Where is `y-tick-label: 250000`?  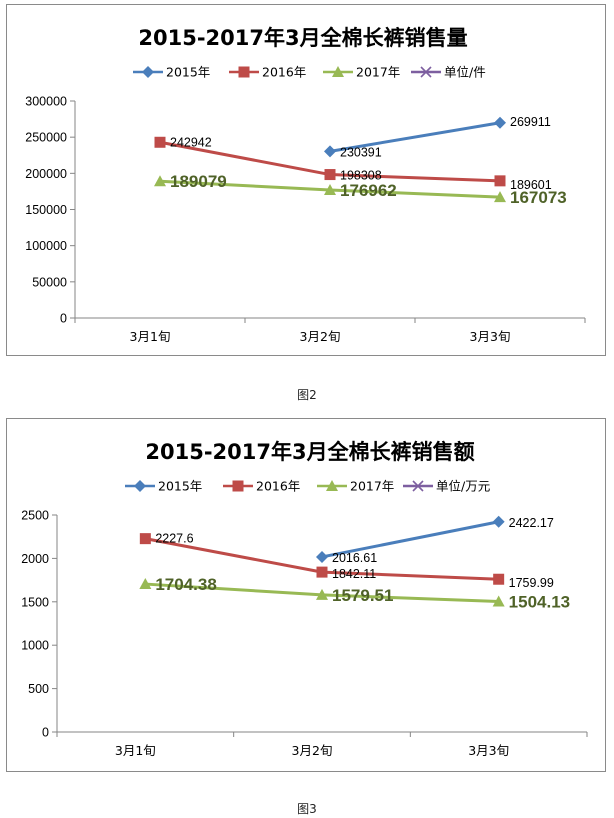
y-tick-label: 250000 is located at coordinates (46, 138).